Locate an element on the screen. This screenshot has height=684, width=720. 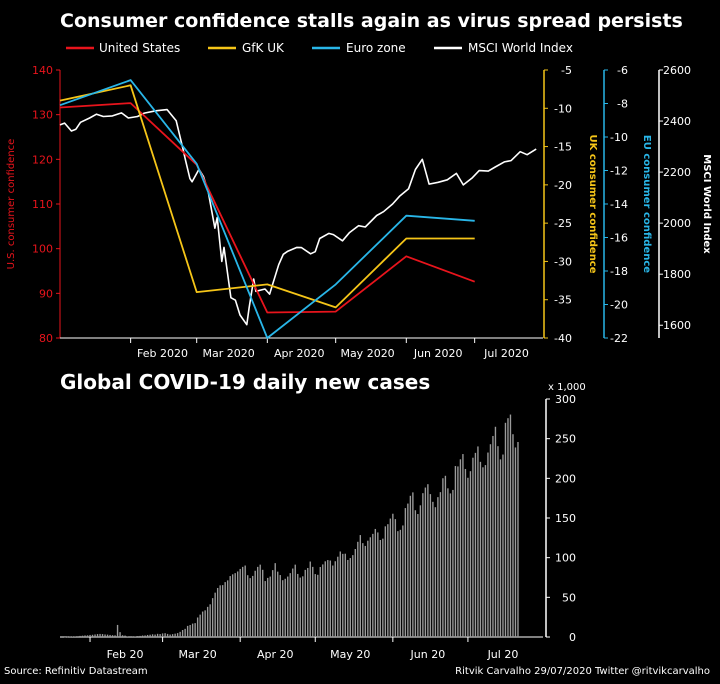
uk-axis-tick-label: -30 is located at coordinates (563, 261).